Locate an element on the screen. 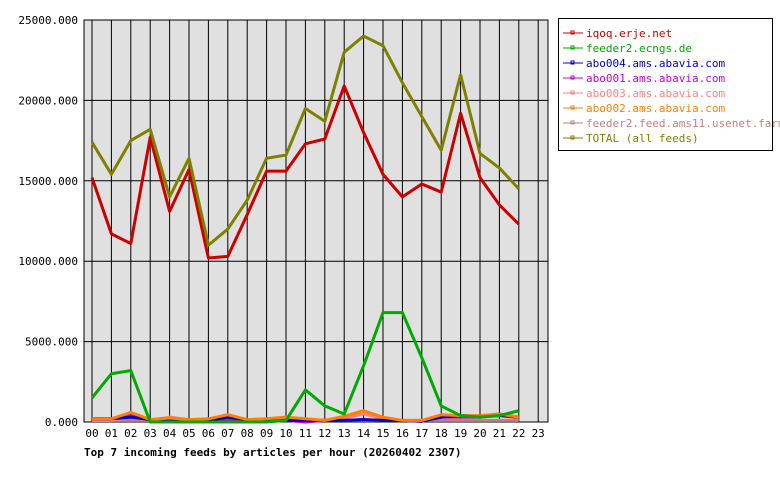  legend-label: abo001.ams.abavia.com is located at coordinates (655, 78).